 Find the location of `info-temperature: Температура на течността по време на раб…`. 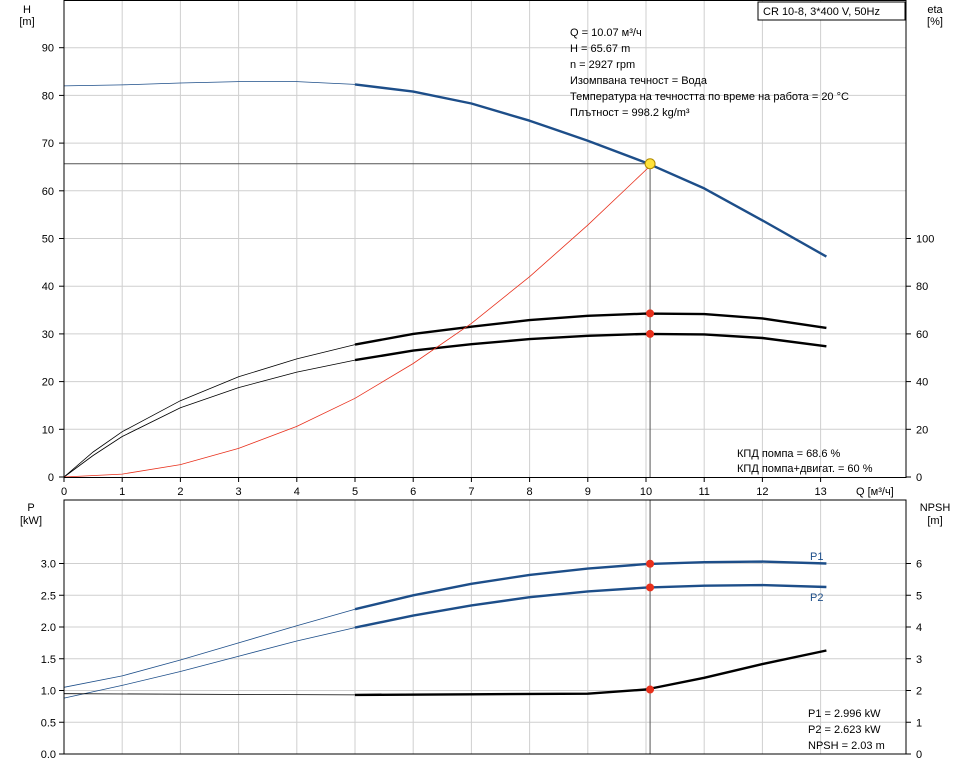

info-temperature: Температура на течността по време на раб… is located at coordinates (709, 97).